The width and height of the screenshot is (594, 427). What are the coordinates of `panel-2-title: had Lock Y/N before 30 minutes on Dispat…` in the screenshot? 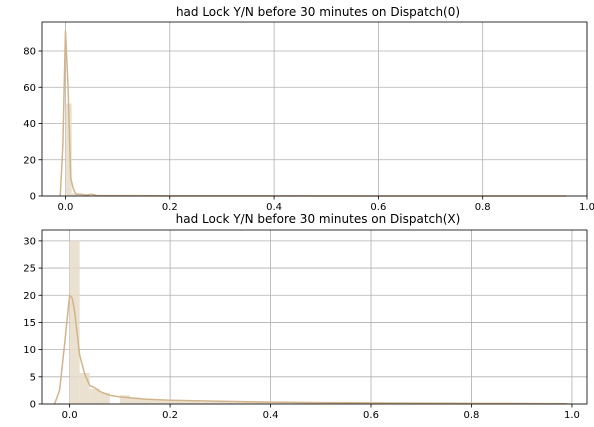 It's located at (318, 219).